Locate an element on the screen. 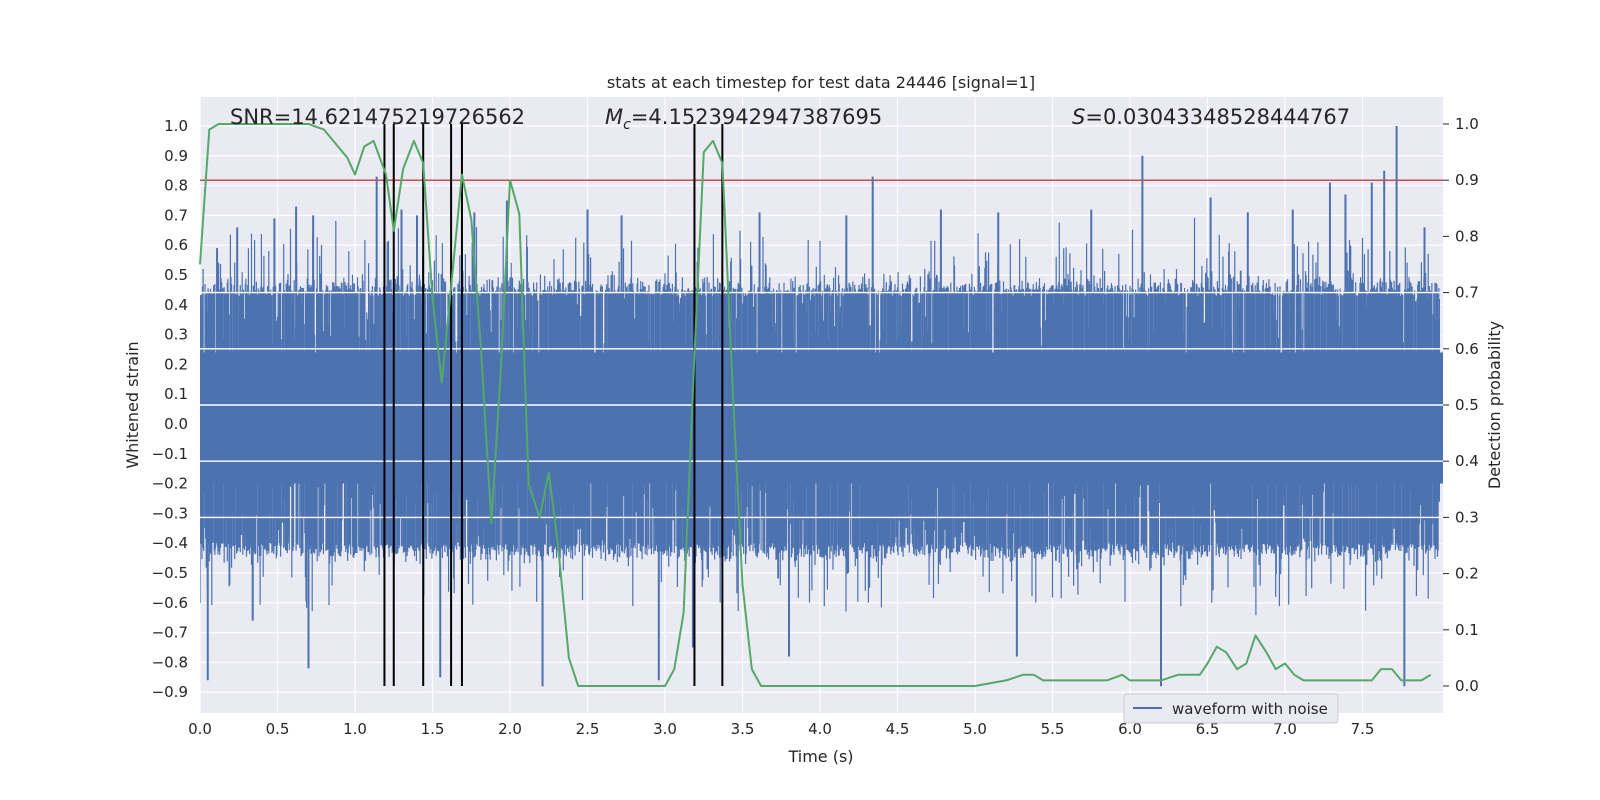 Image resolution: width=1600 pixels, height=800 pixels. y2-tick-label: 0.6 is located at coordinates (1467, 349).